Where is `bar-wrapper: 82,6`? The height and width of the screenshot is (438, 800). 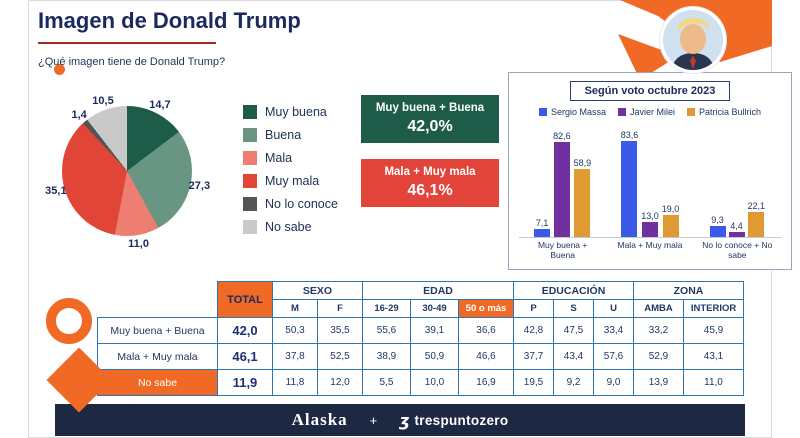 bar-wrapper: 82,6 is located at coordinates (562, 181).